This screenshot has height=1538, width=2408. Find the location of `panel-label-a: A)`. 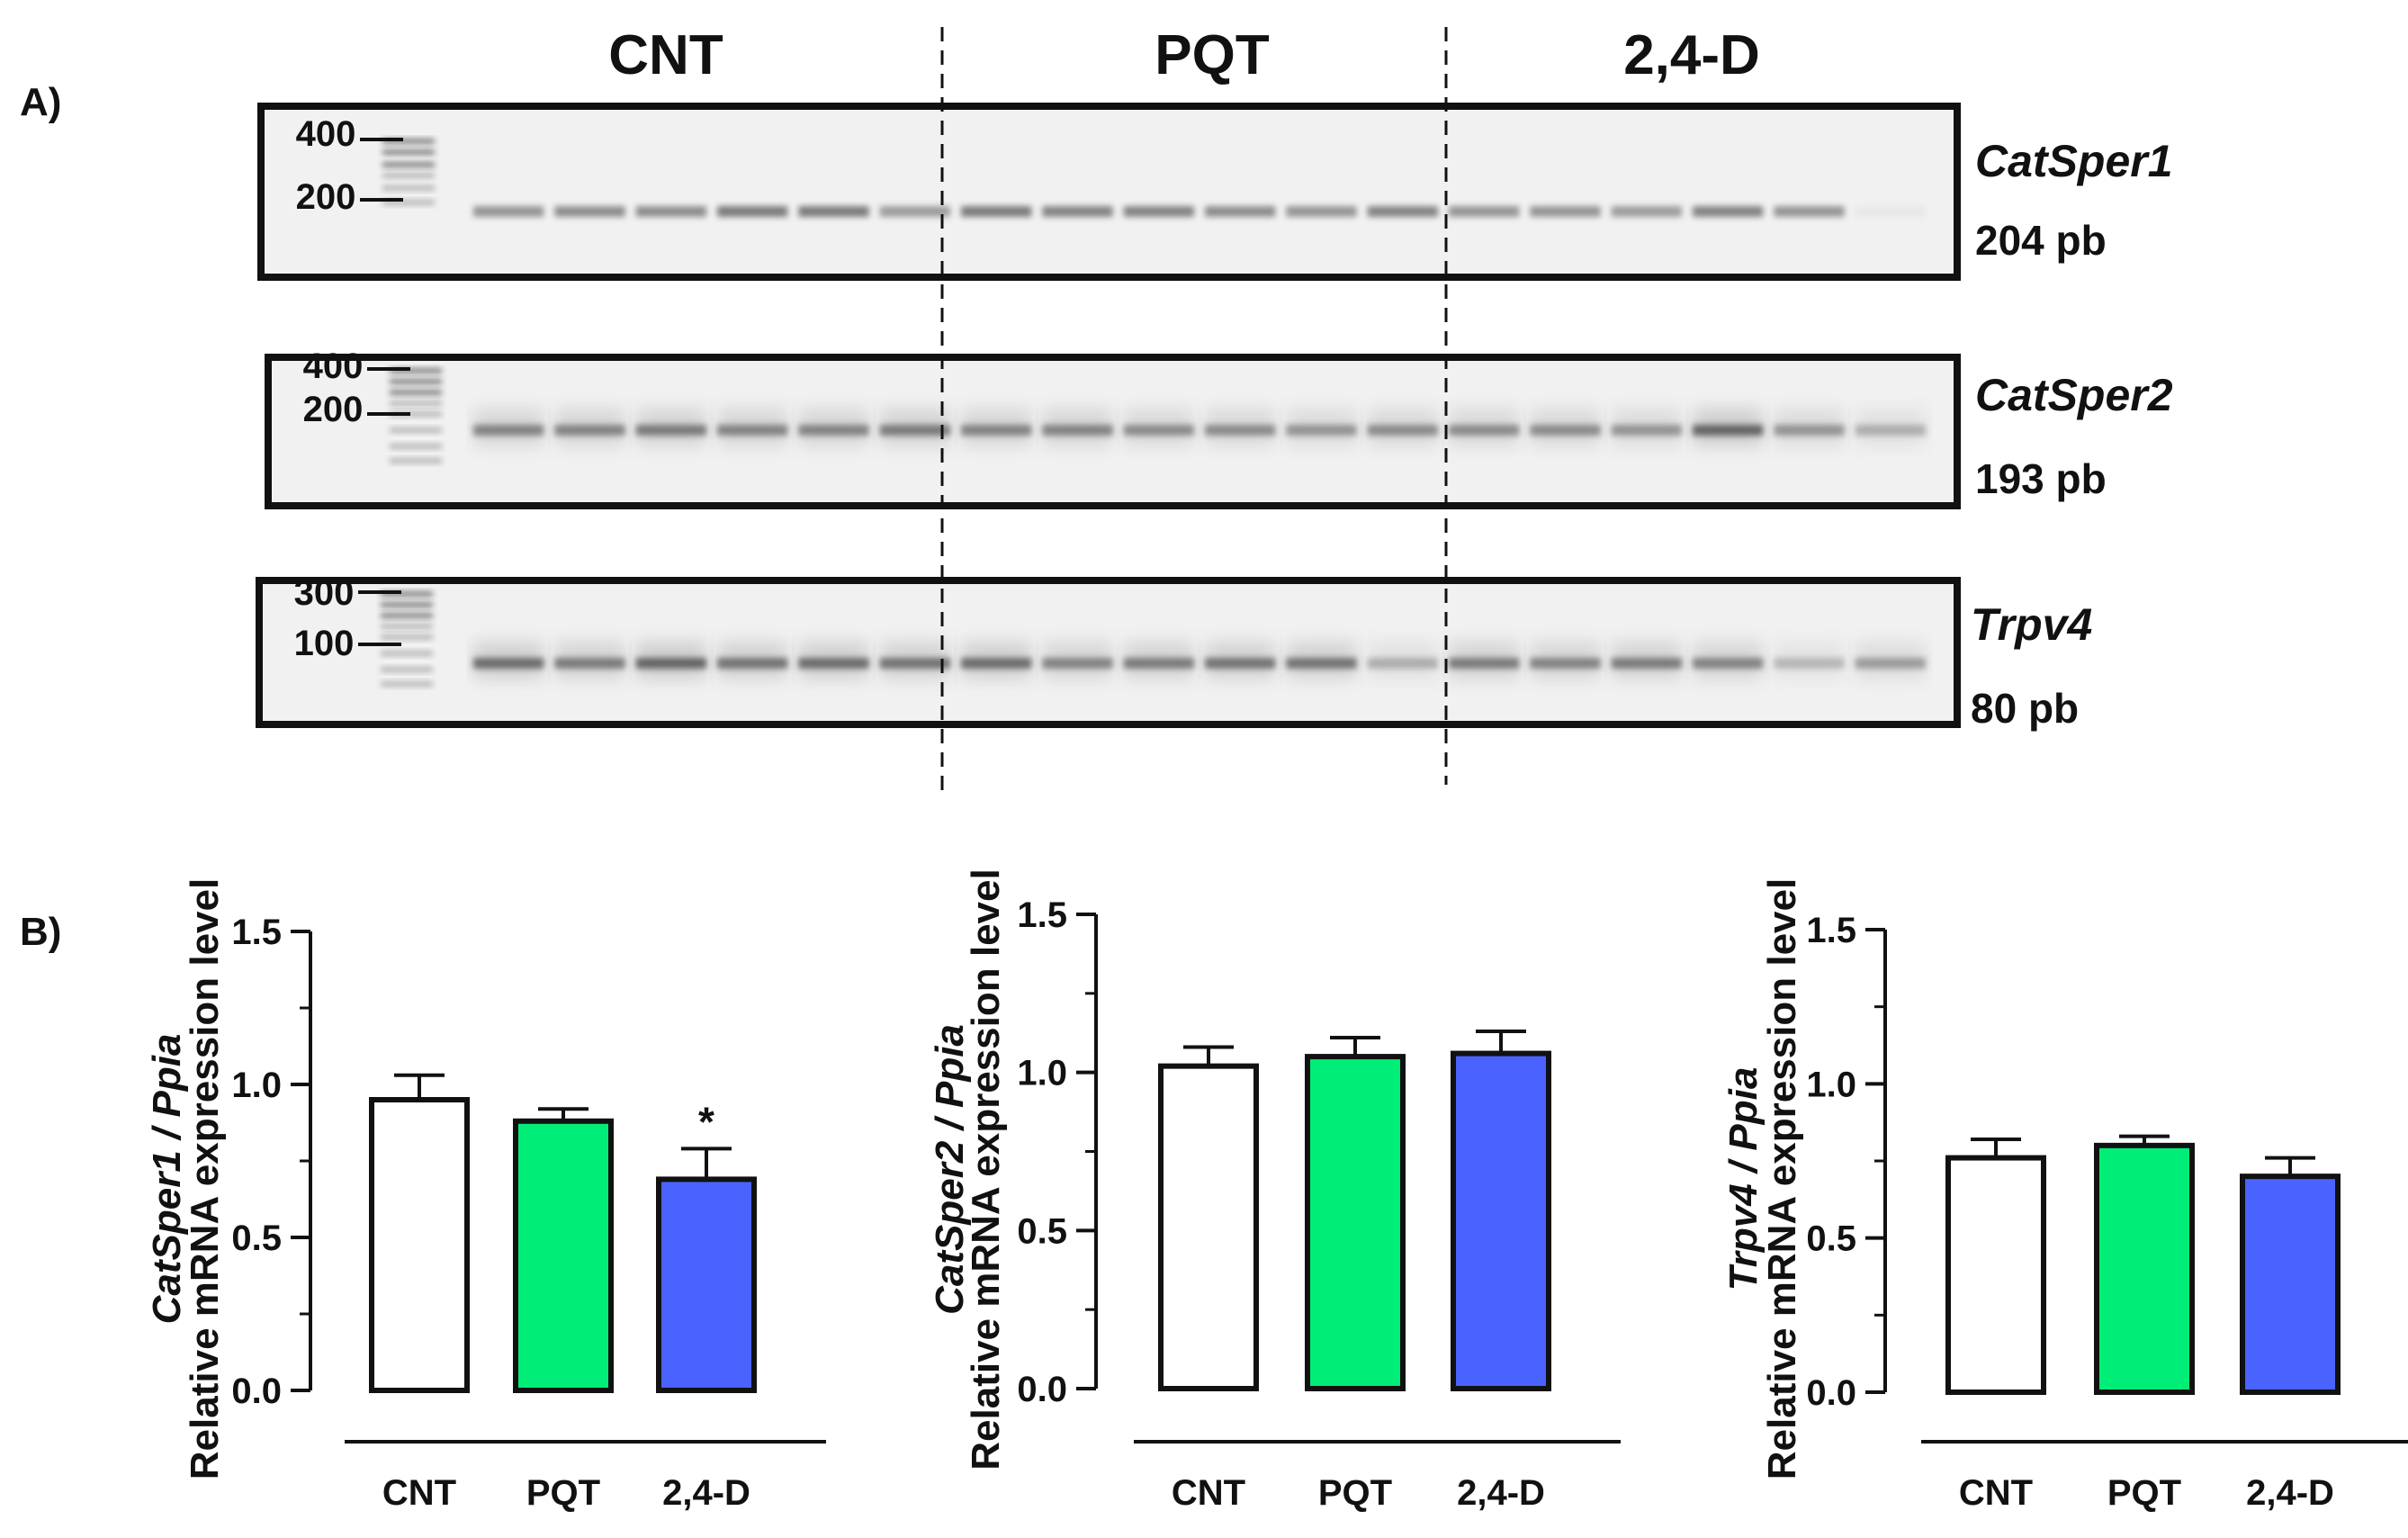

panel-label-a: A) is located at coordinates (40, 102).